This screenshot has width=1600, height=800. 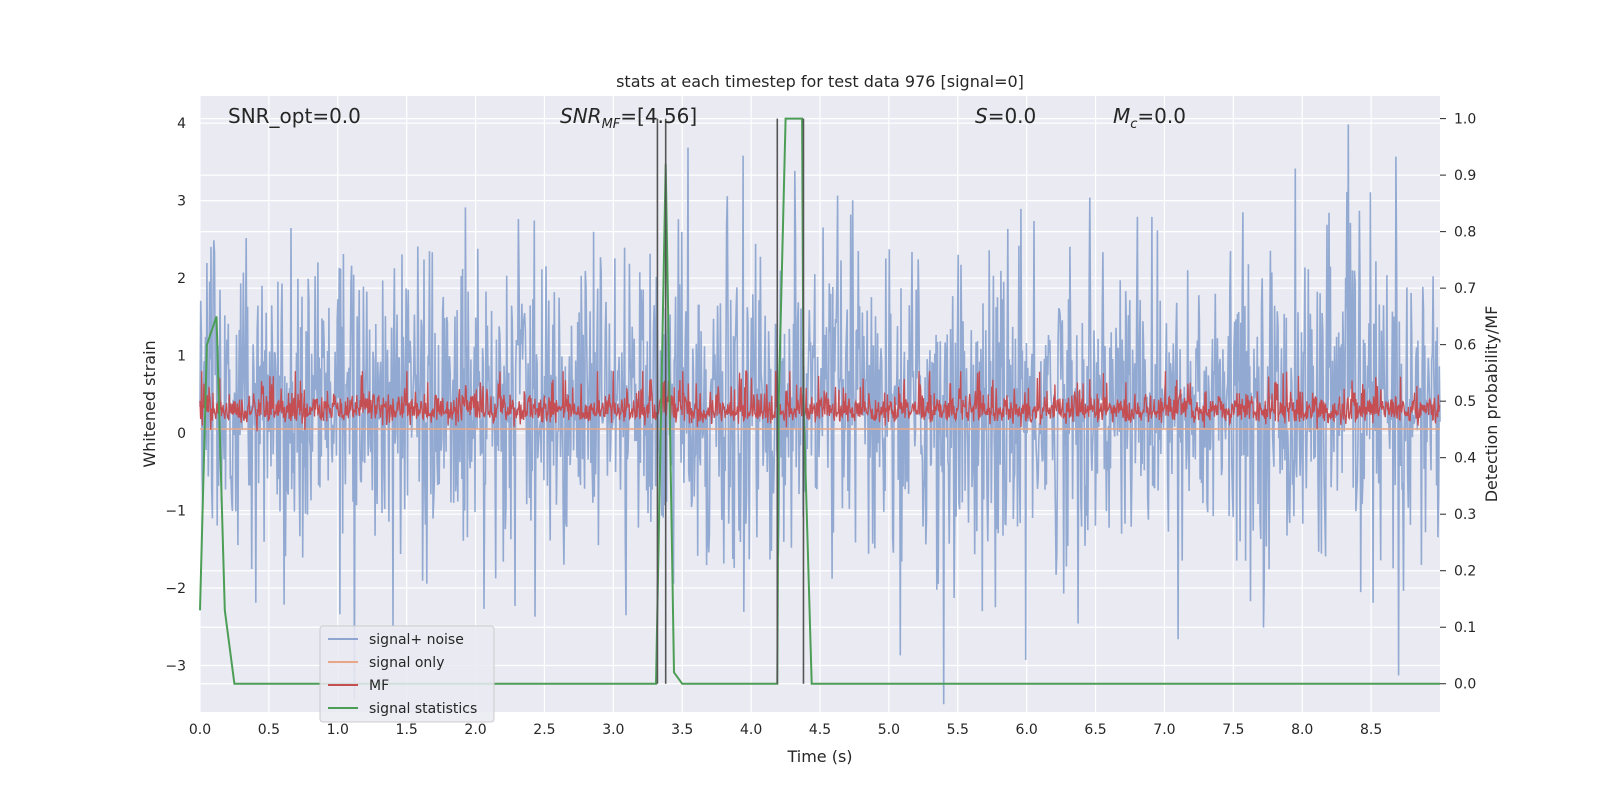 I want to click on y-tick-label-left: −3, so click(x=175, y=667).